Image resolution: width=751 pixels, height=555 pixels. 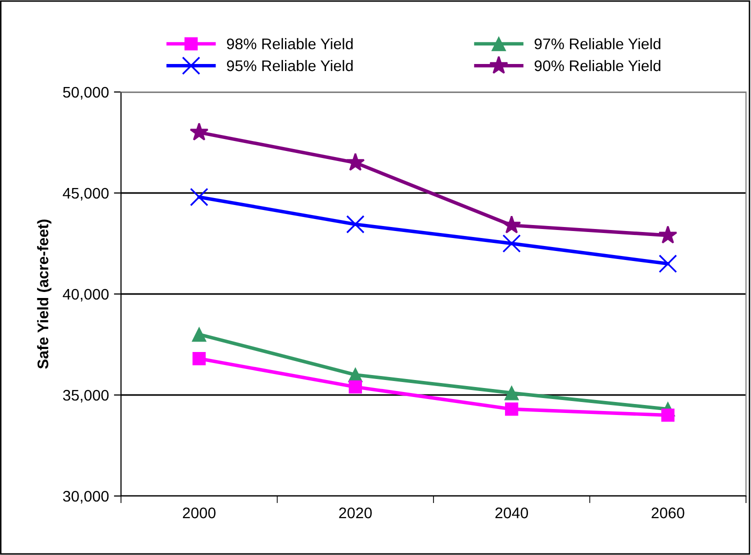 What do you see at coordinates (44, 294) in the screenshot?
I see `y-axis-title: Safe Yield (acre-feet)` at bounding box center [44, 294].